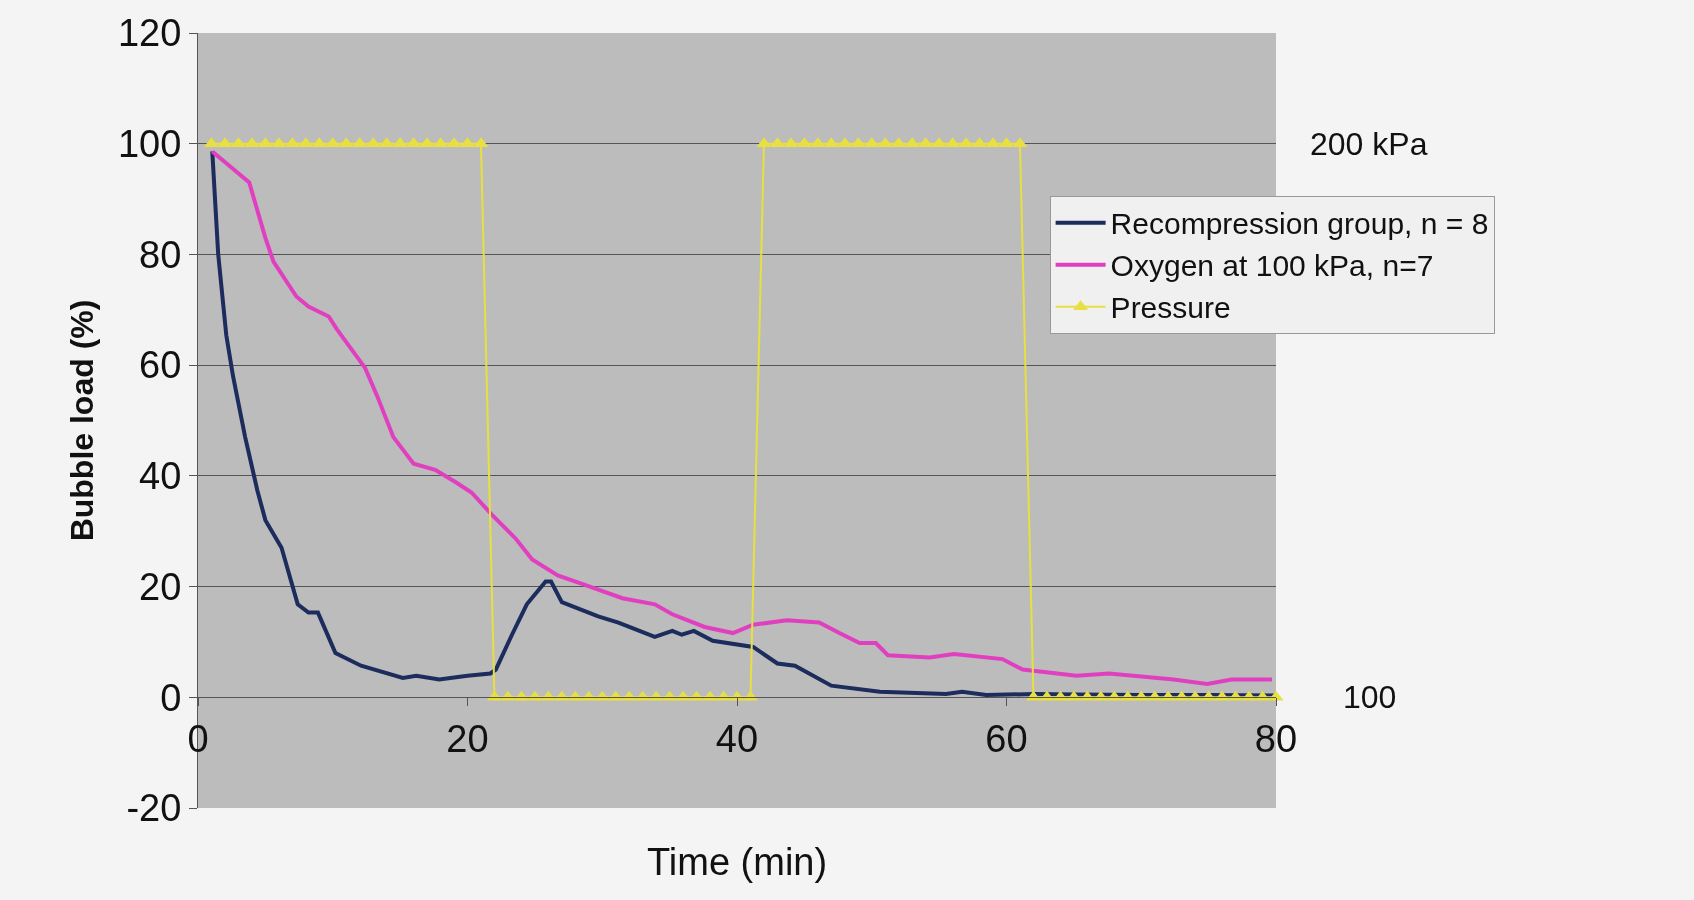 Image resolution: width=1694 pixels, height=900 pixels. I want to click on x-tick-label: 80, so click(1276, 738).